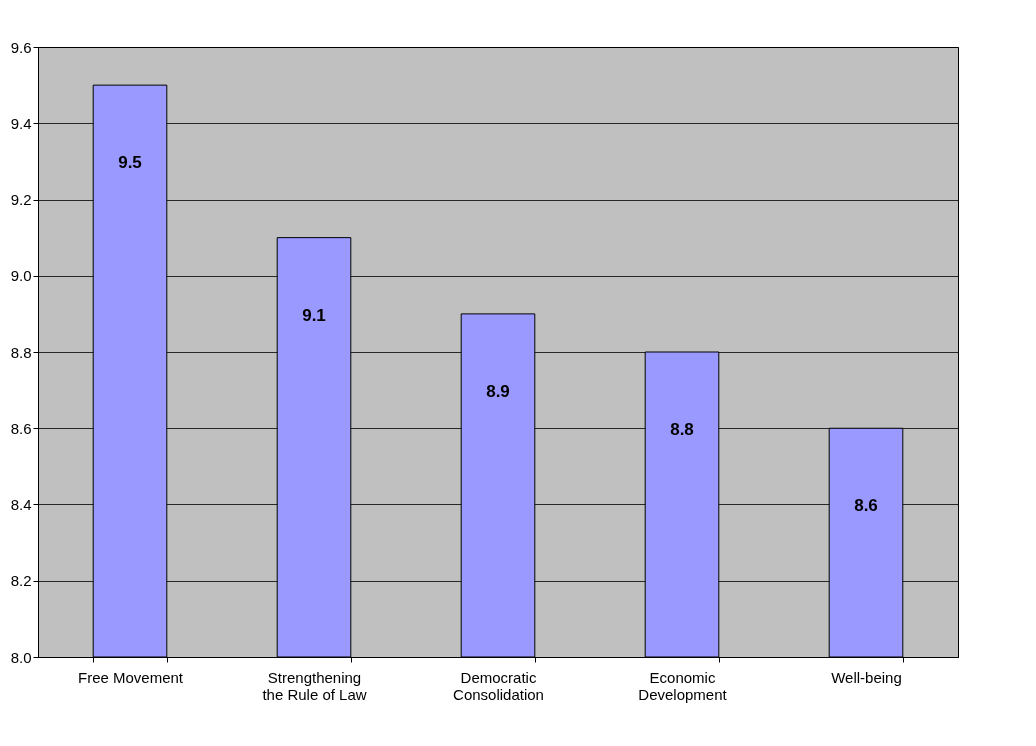 Image resolution: width=1036 pixels, height=746 pixels. What do you see at coordinates (683, 685) in the screenshot?
I see `x-tick-label: Economic Development` at bounding box center [683, 685].